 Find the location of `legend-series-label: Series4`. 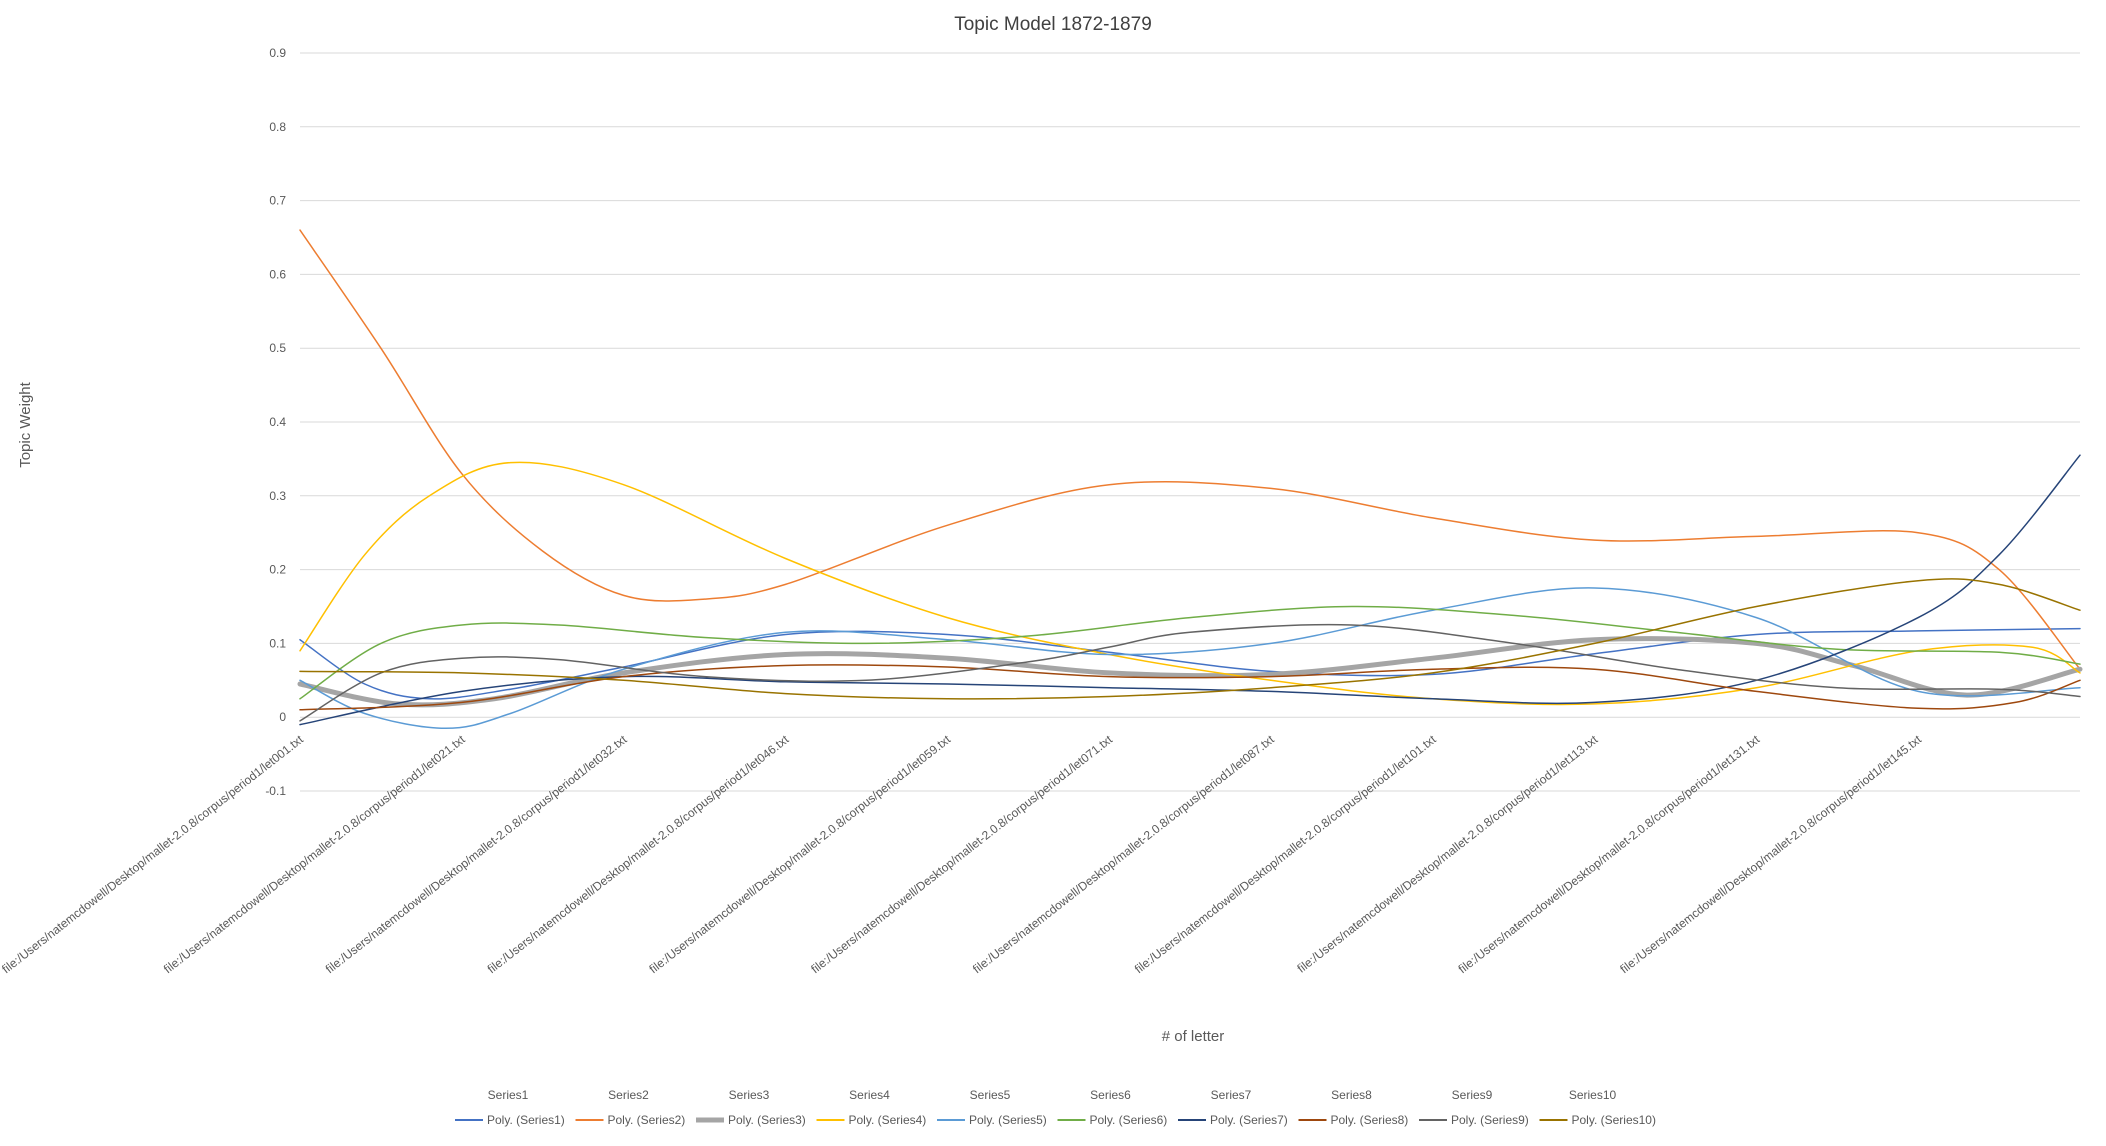

legend-series-label: Series4 is located at coordinates (869, 1095).